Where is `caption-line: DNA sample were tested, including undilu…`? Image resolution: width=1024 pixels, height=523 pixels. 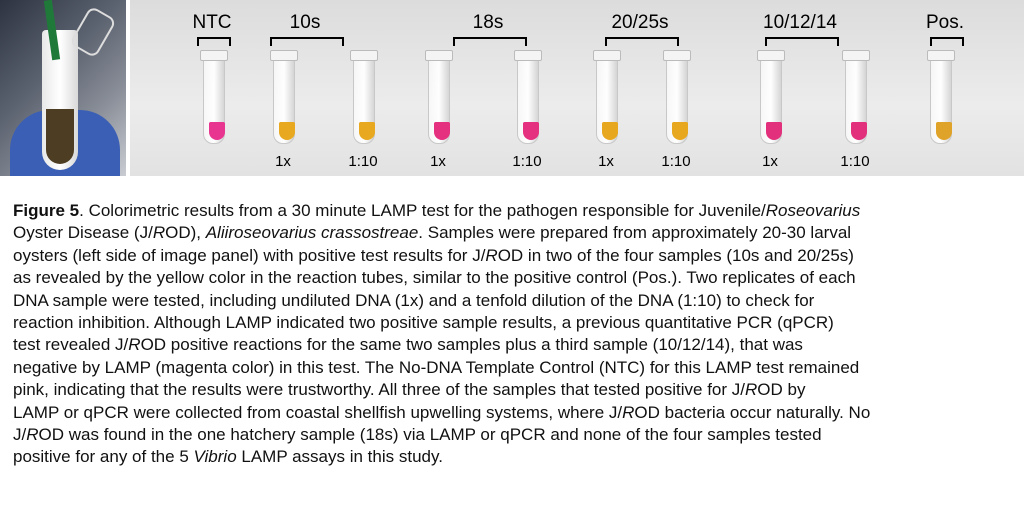 caption-line: DNA sample were tested, including undilu… is located at coordinates (515, 301).